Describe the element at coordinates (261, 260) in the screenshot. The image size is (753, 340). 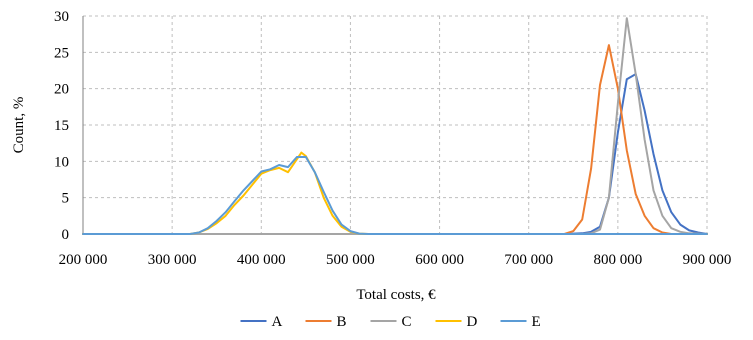
I see `x-tick-label: 400 000` at that location.